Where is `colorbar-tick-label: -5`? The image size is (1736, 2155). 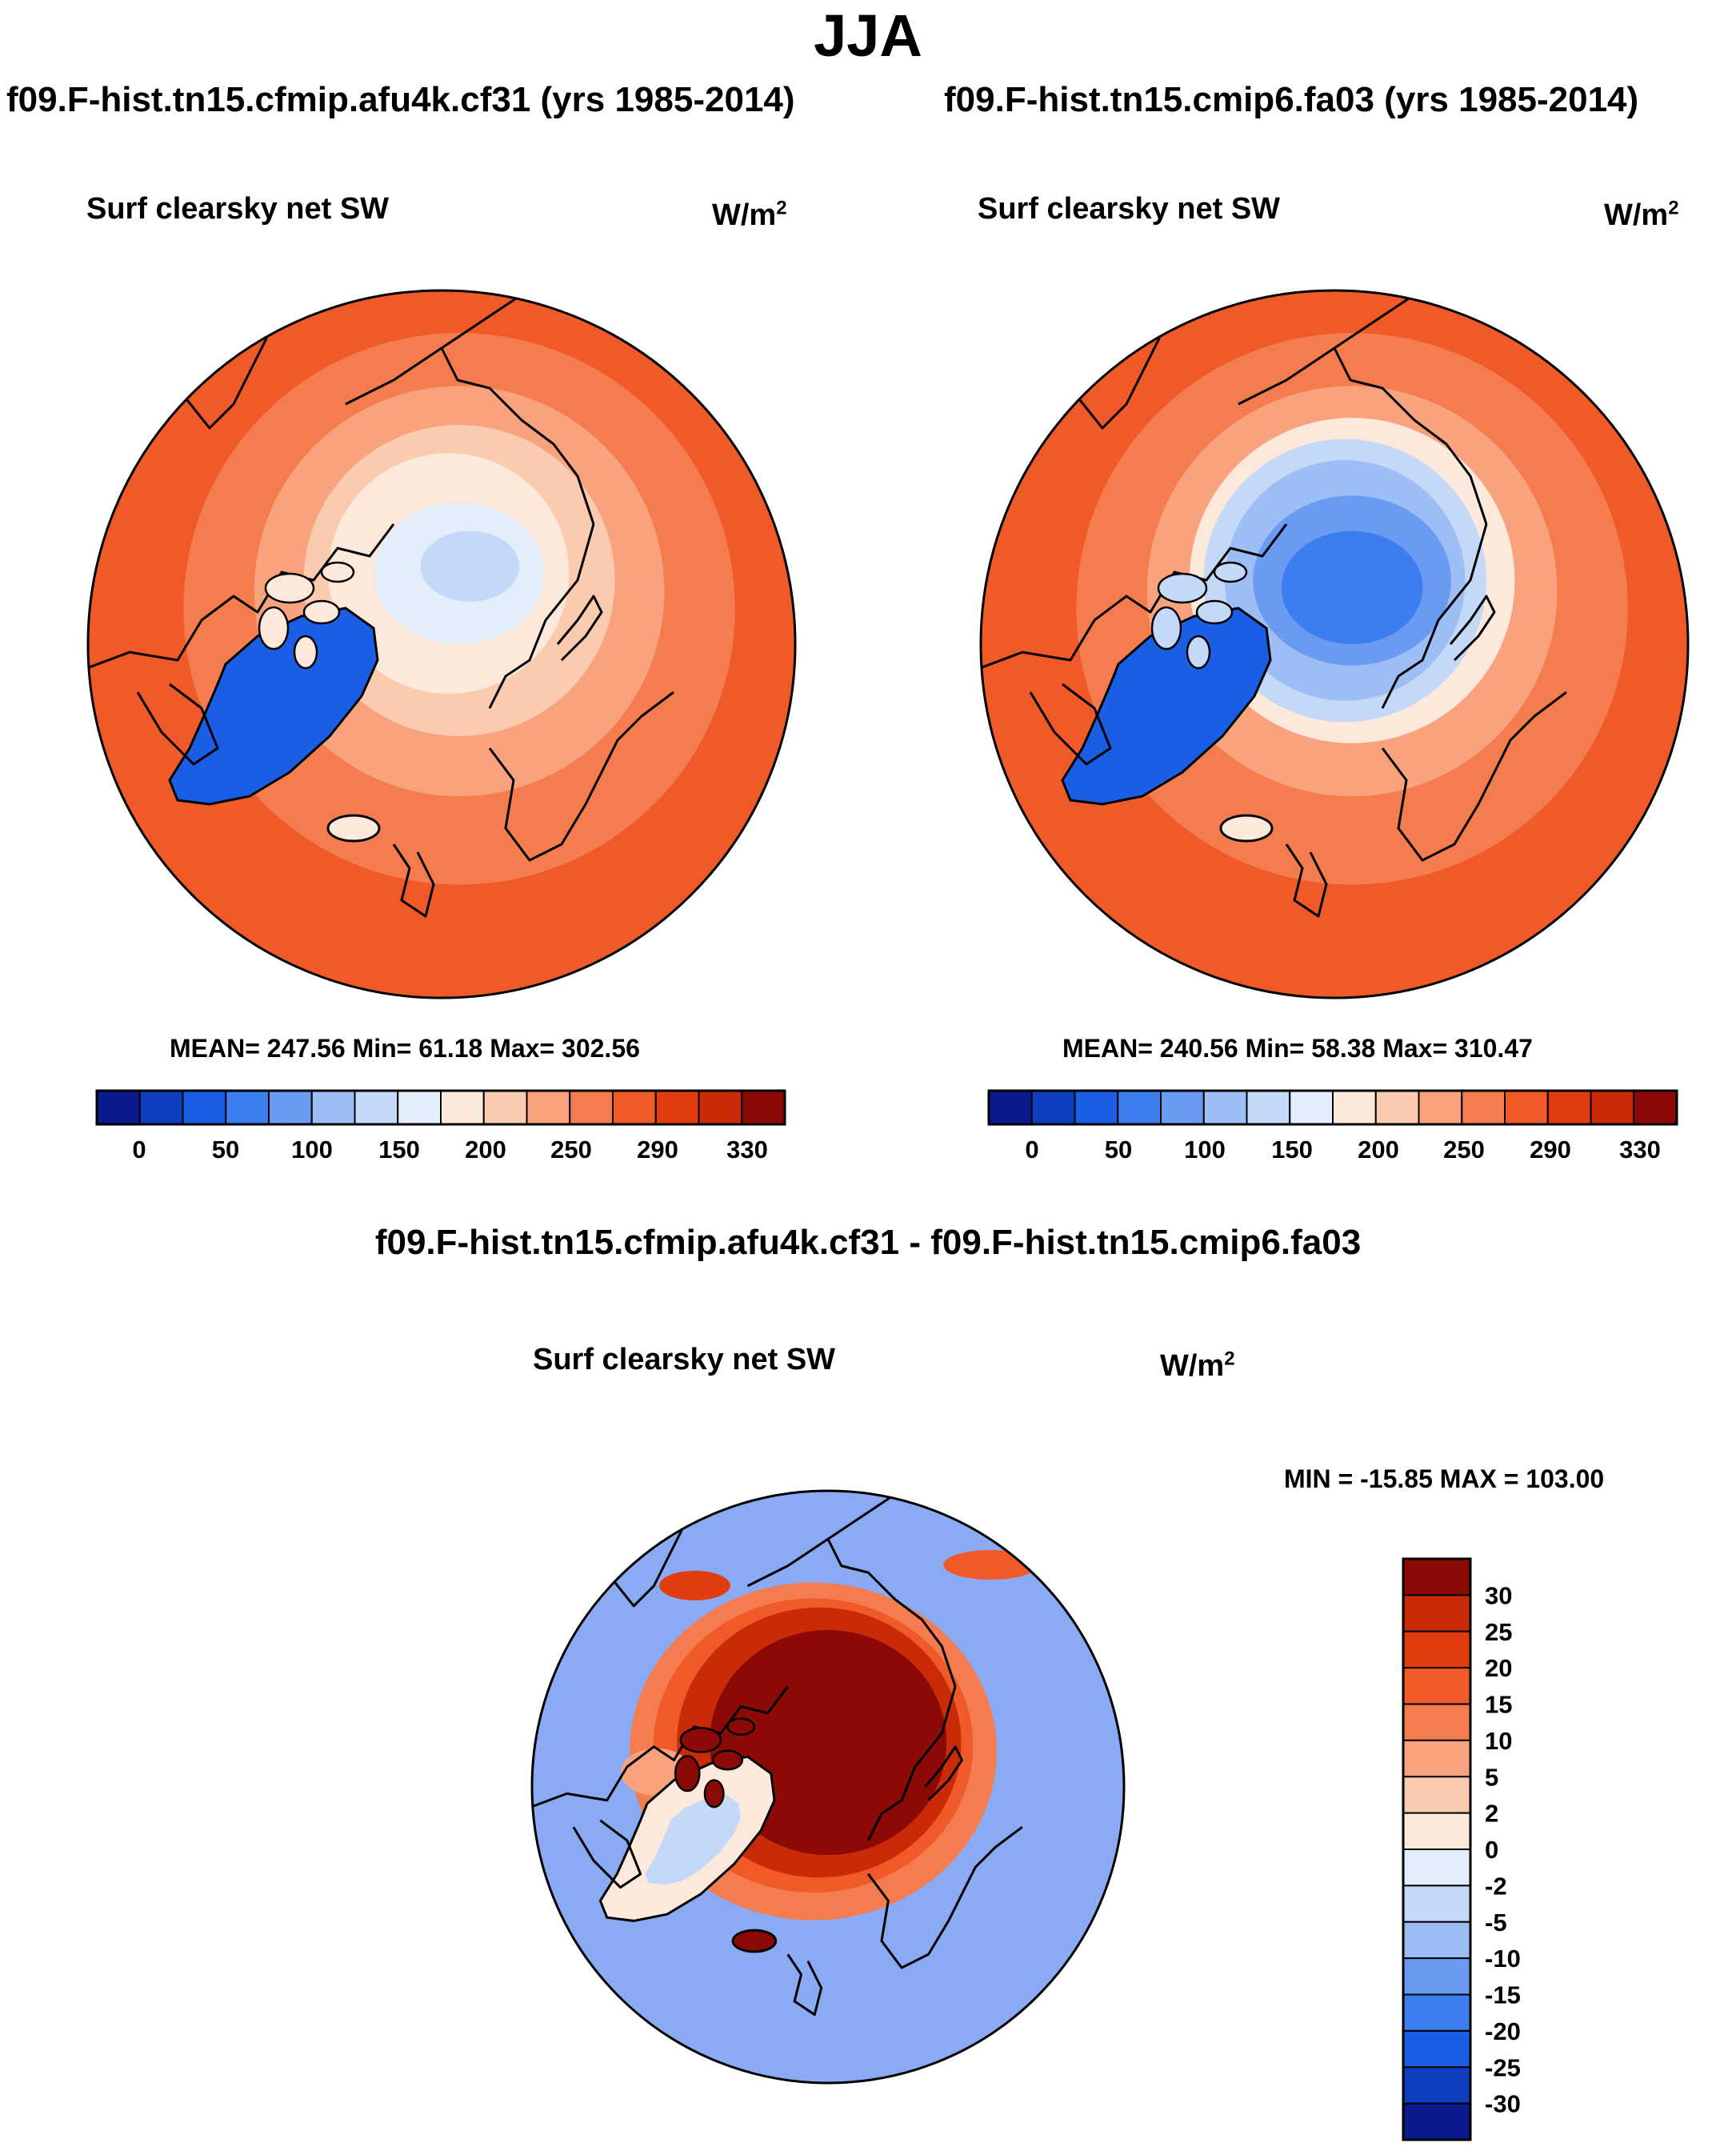
colorbar-tick-label: -5 is located at coordinates (1496, 1923).